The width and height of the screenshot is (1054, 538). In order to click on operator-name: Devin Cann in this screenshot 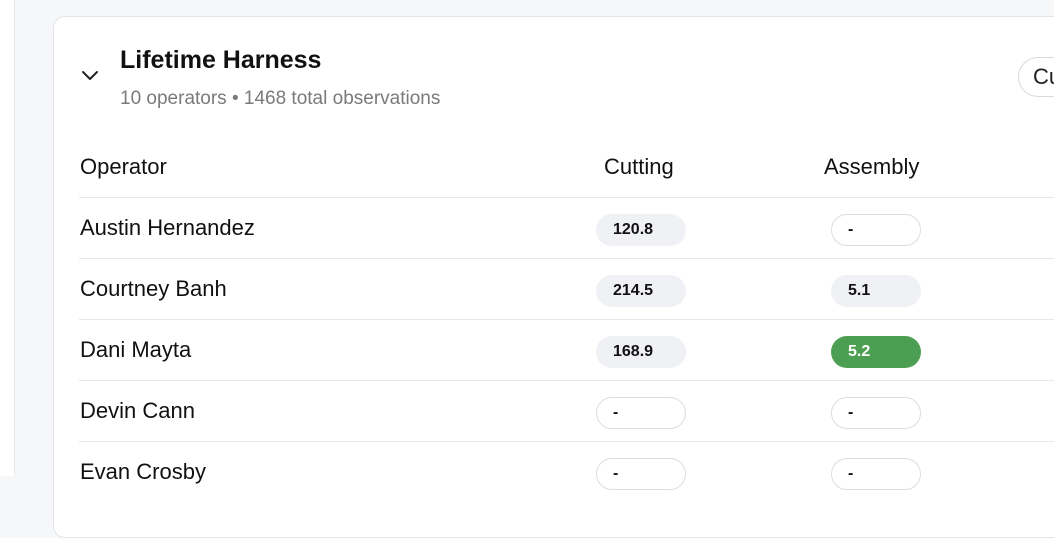, I will do `click(137, 410)`.